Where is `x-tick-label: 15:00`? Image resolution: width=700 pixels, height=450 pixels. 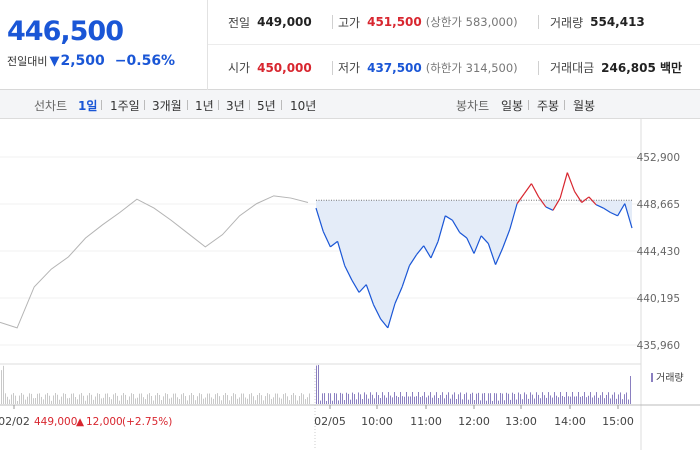
x-tick-label: 15:00 is located at coordinates (618, 421).